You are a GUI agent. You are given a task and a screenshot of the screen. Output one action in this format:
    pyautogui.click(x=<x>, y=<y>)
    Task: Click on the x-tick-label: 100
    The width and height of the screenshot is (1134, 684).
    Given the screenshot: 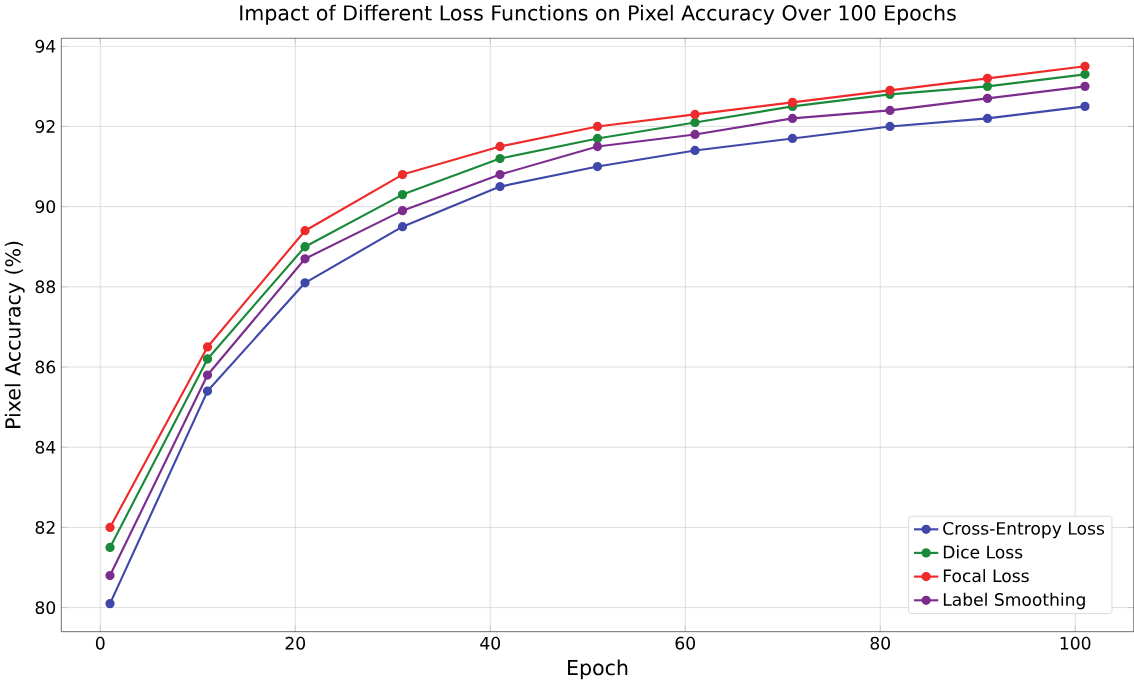 What is the action you would take?
    pyautogui.click(x=1075, y=643)
    